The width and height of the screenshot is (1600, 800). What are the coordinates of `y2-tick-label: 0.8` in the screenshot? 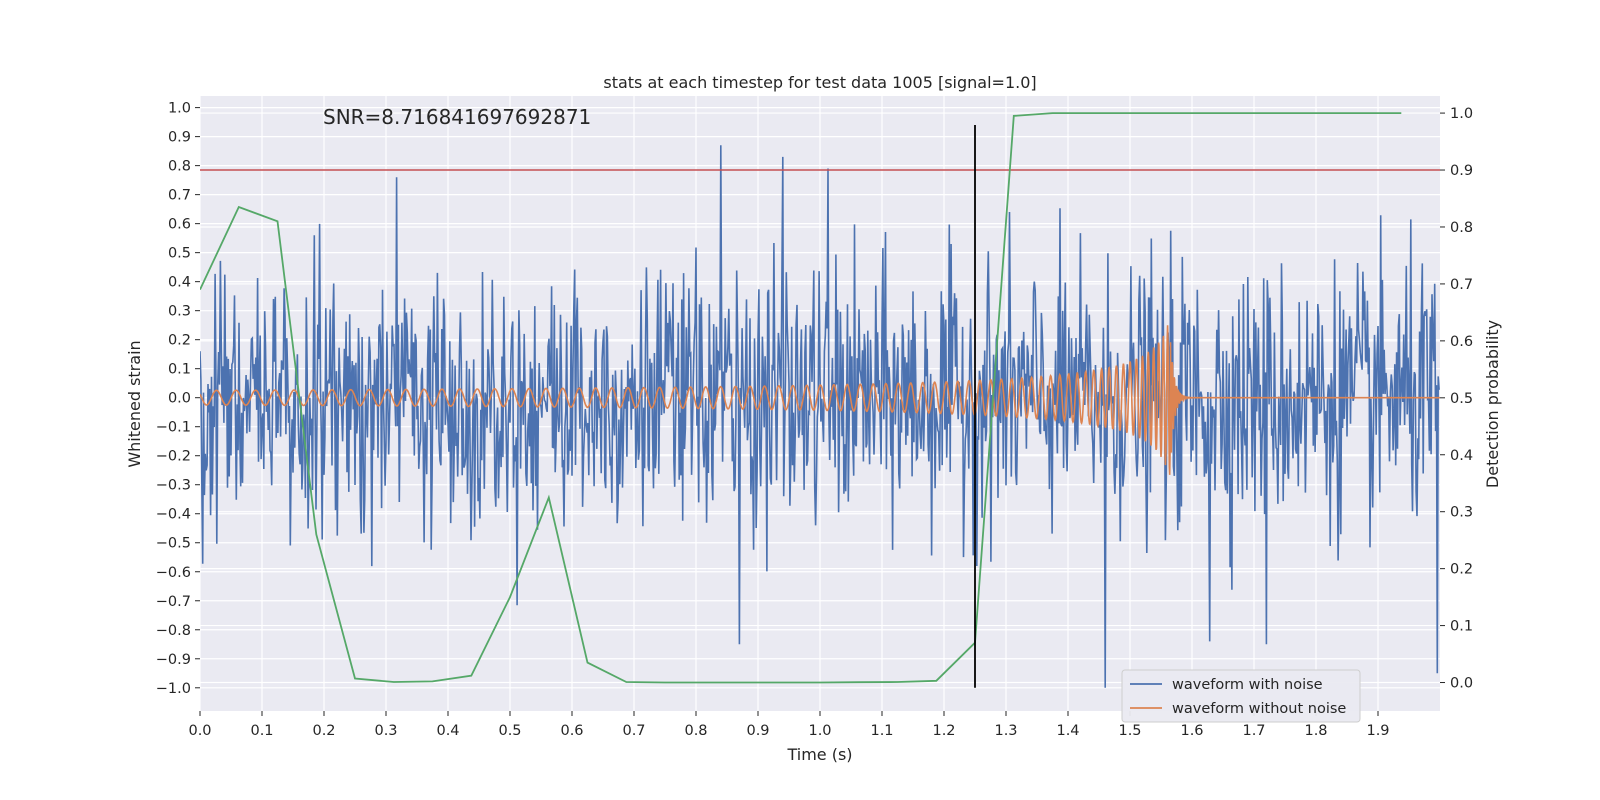 It's located at (1461, 228).